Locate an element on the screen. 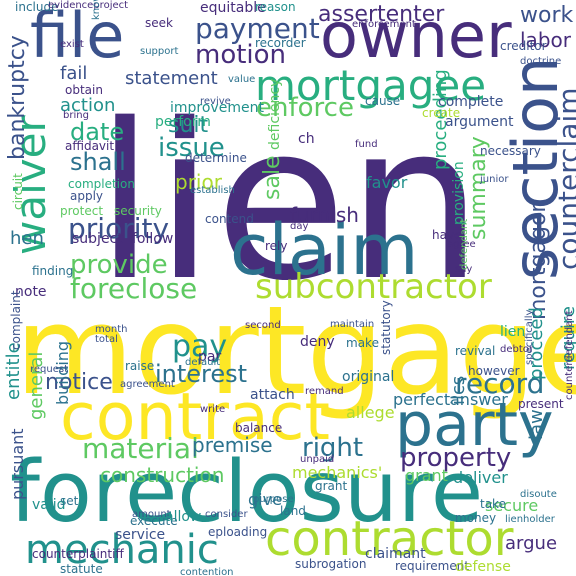 This screenshot has height=576, width=576. word-debtor: debtor is located at coordinates (516, 349).